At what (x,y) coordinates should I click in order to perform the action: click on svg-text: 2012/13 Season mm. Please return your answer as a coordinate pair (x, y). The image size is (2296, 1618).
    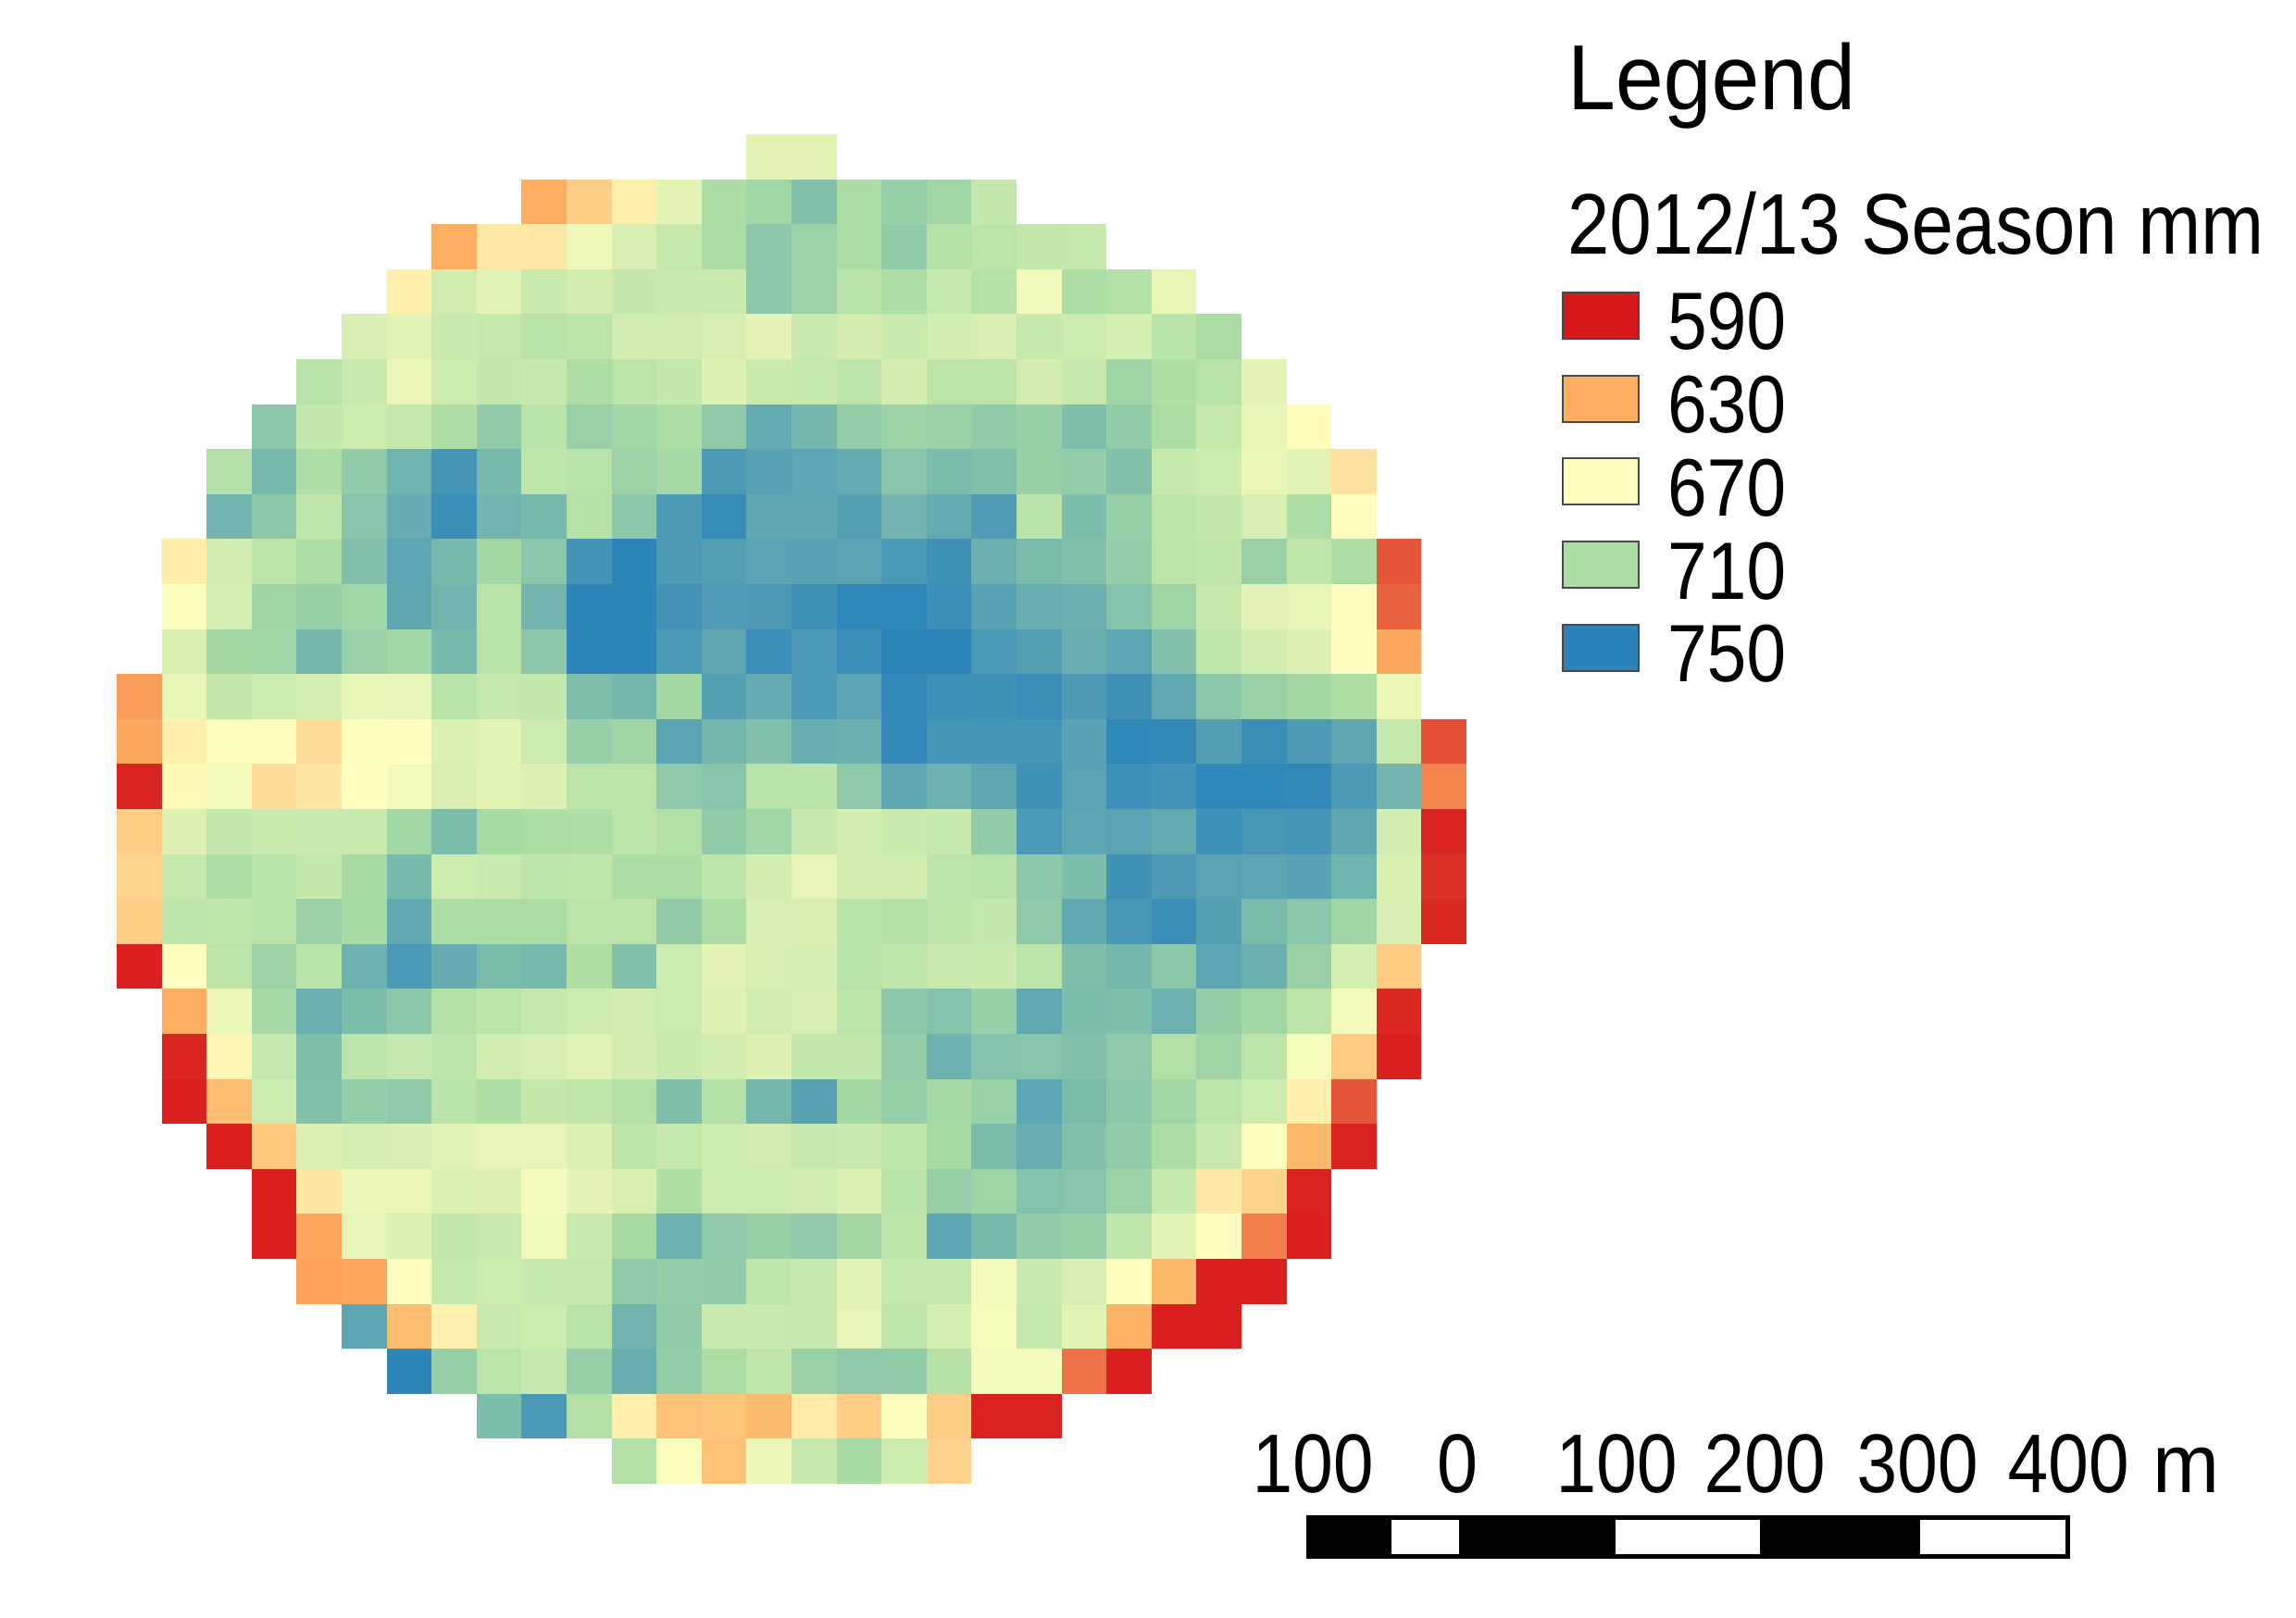
    Looking at the image, I should click on (1915, 224).